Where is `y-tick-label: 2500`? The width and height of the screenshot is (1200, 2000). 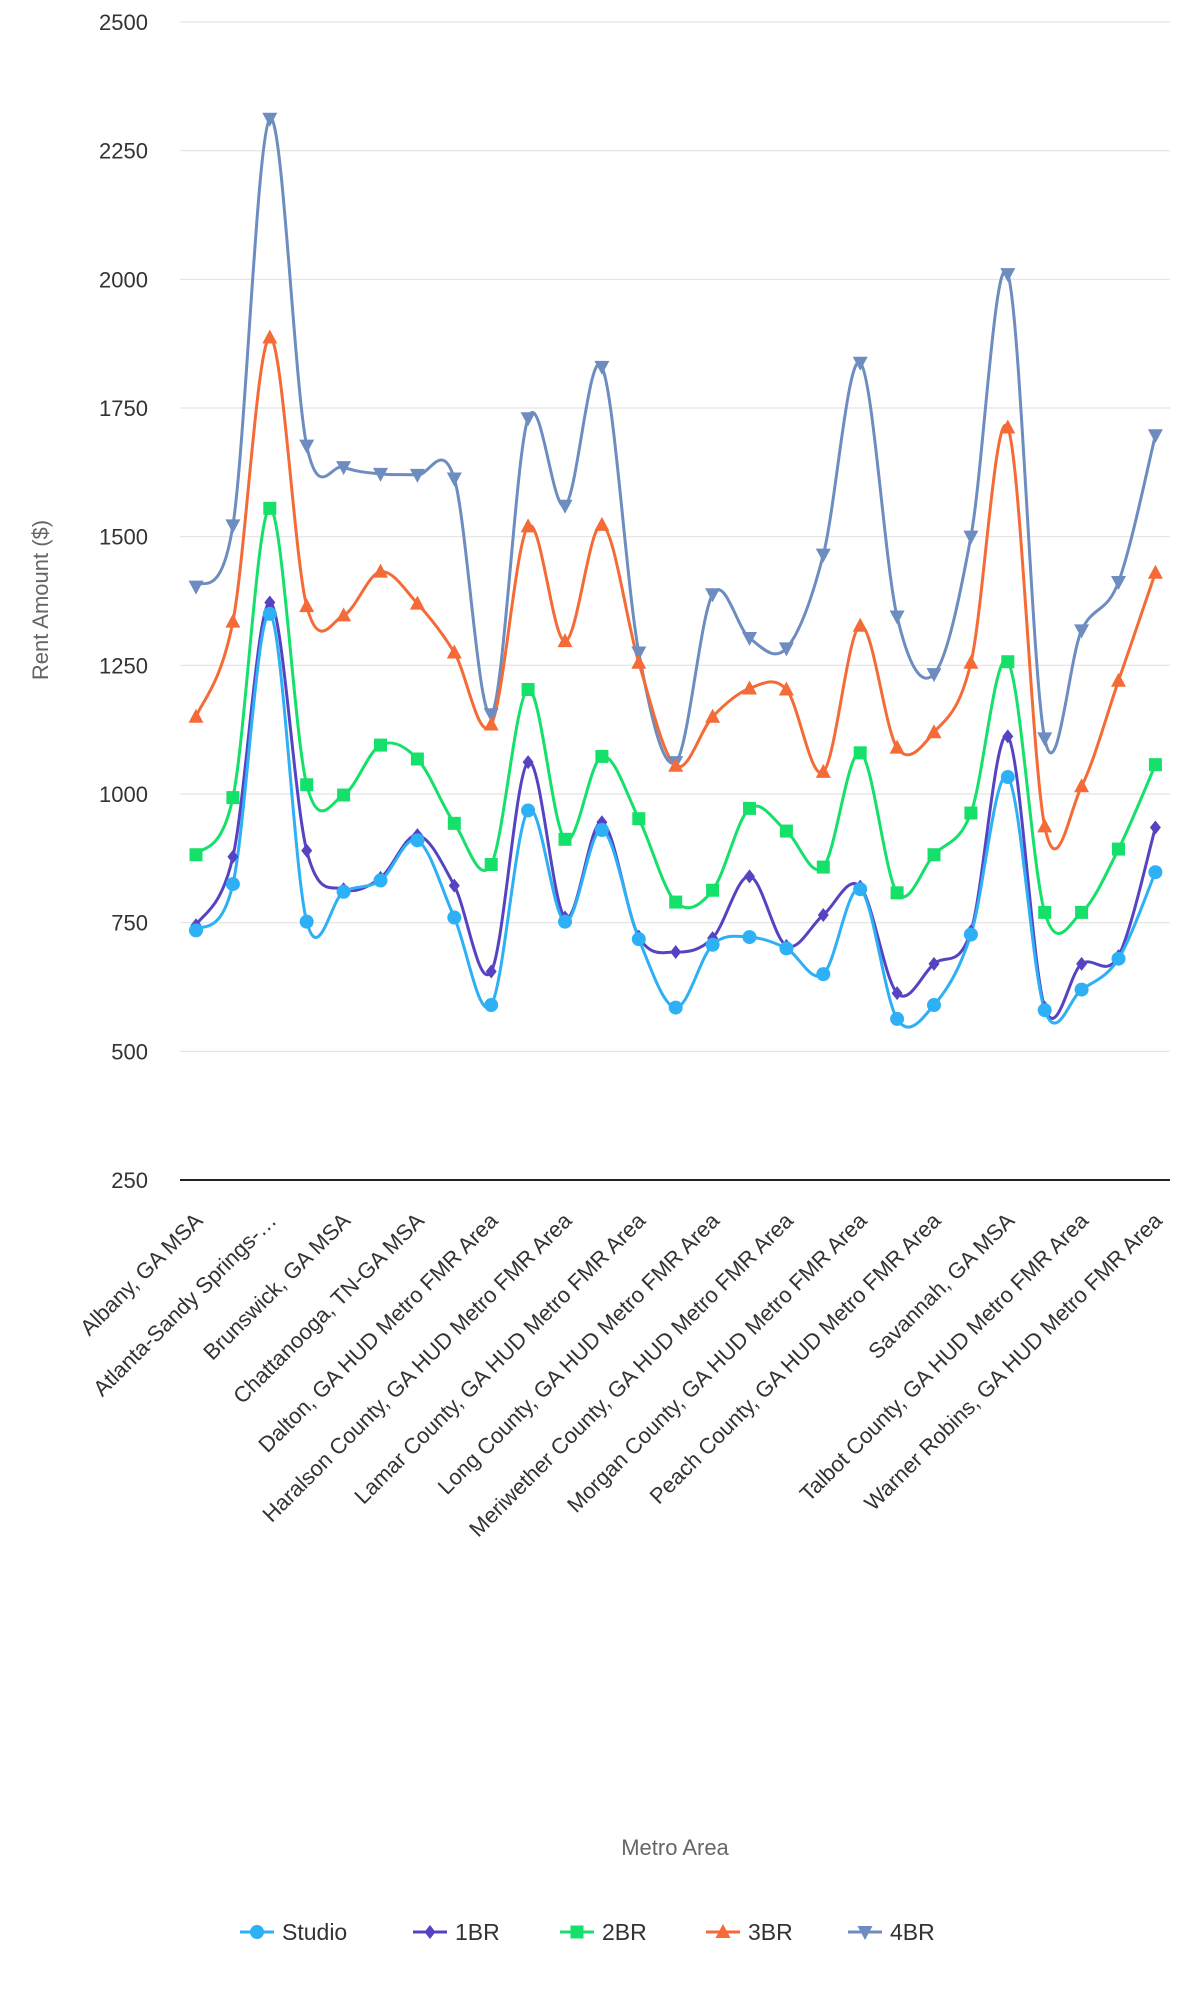
y-tick-label: 2500 is located at coordinates (123, 22).